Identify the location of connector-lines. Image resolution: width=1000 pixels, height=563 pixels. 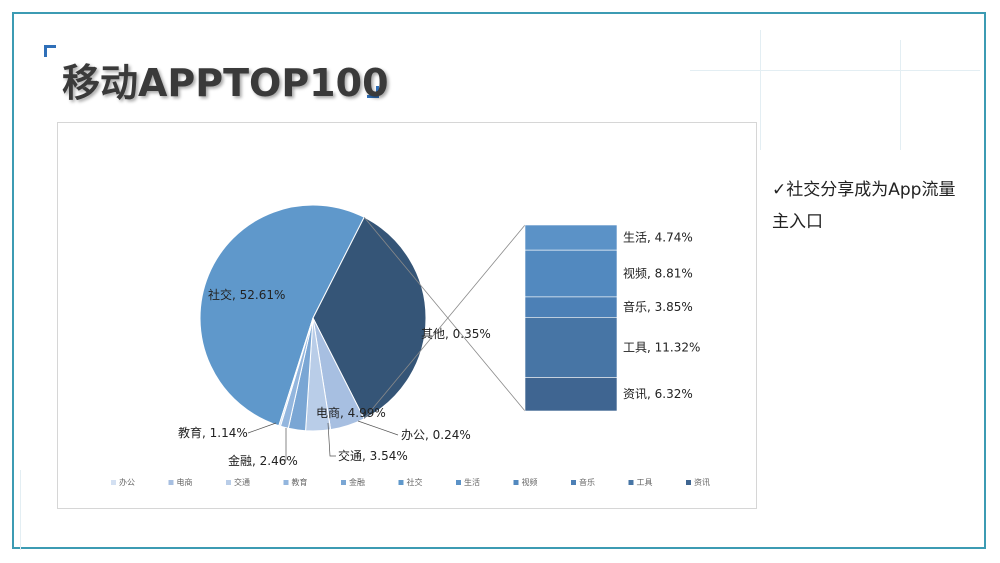
(444, 318).